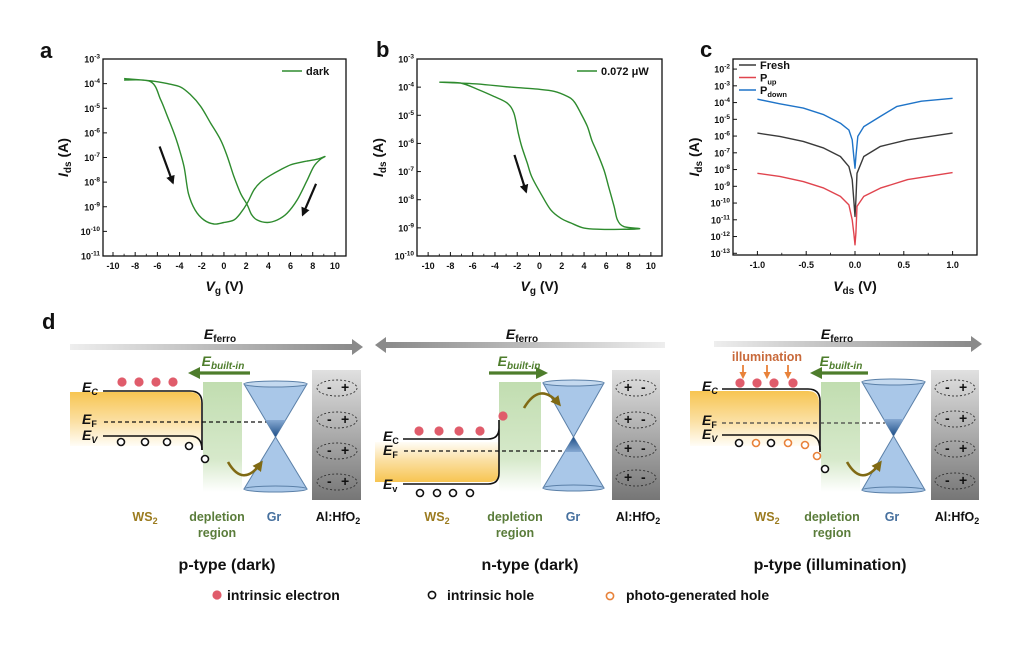 Image resolution: width=1023 pixels, height=651 pixels. What do you see at coordinates (635, 432) in the screenshot?
I see `dipole-charges: + - + - + - + -` at bounding box center [635, 432].